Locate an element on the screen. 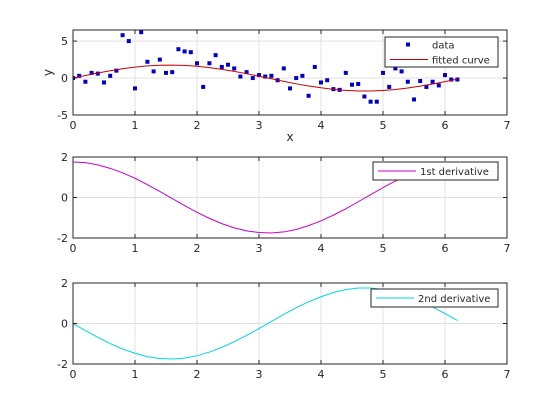 This screenshot has height=420, width=560. fitted-curve-line is located at coordinates (265, 78).